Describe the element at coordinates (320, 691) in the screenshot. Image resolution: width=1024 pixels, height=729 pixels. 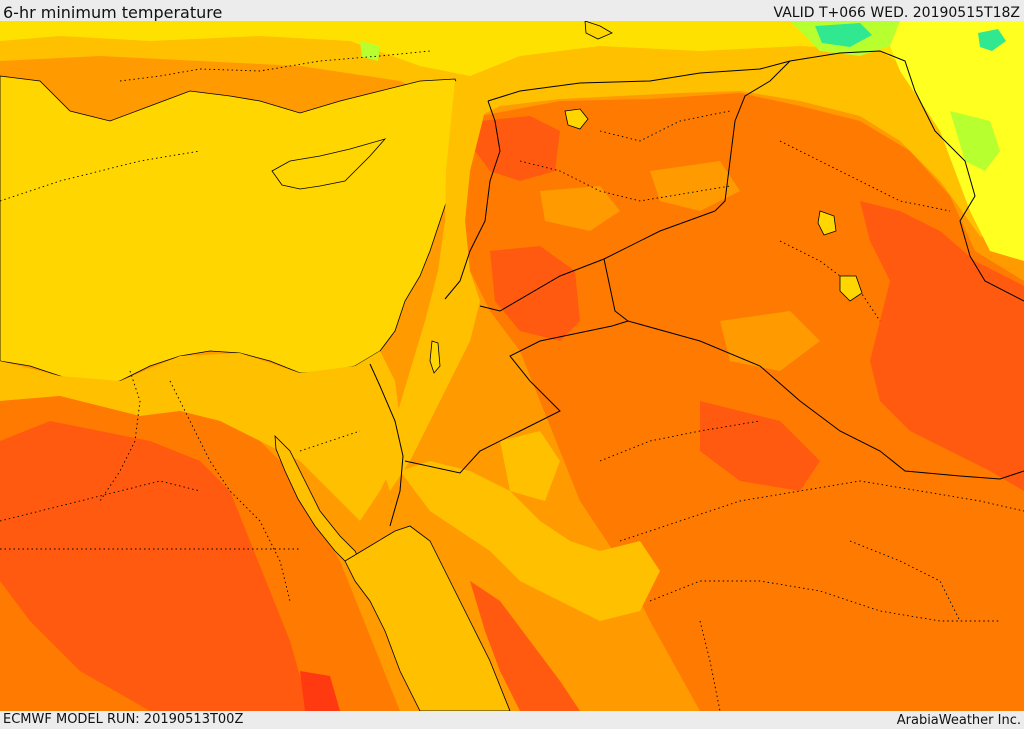
I see `egypt-hot-spot` at that location.